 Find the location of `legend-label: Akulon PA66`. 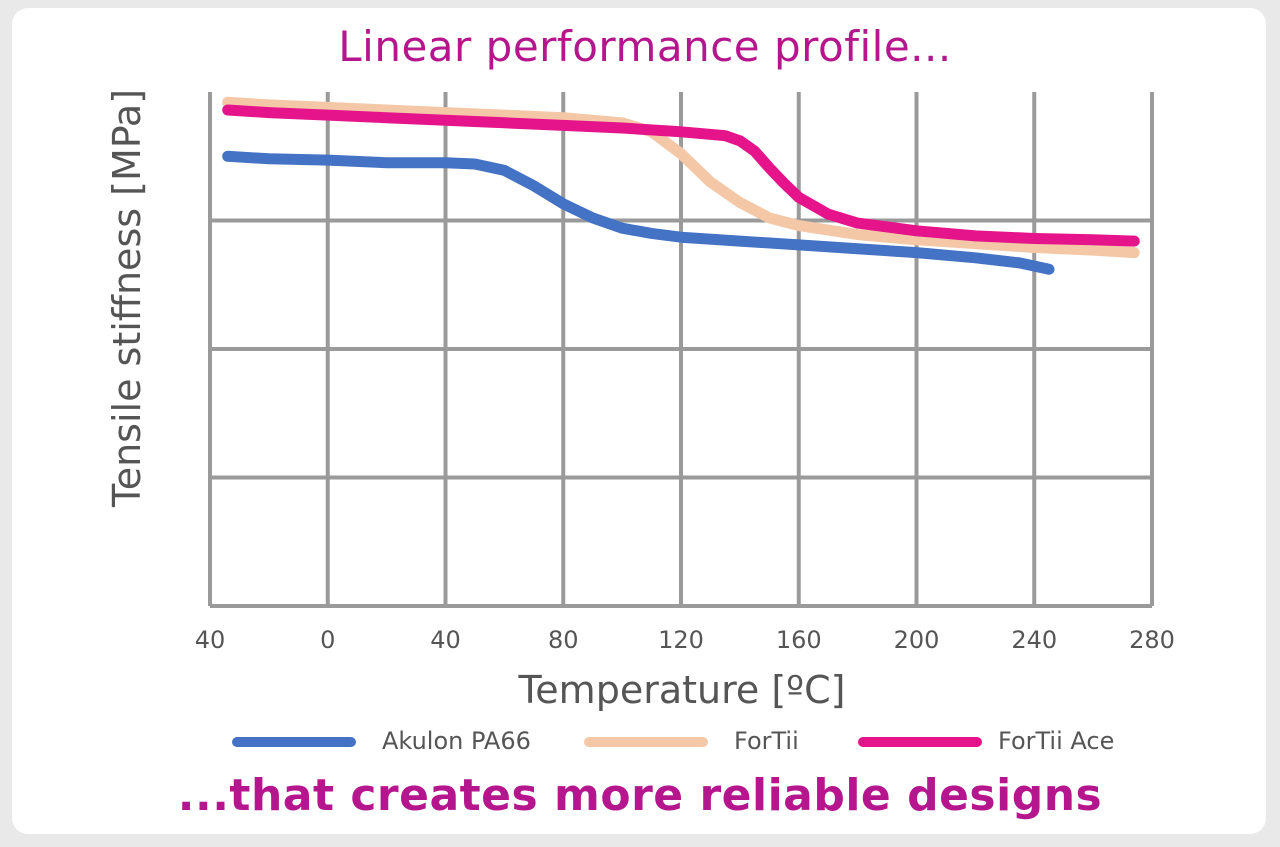

legend-label: Akulon PA66 is located at coordinates (456, 741).